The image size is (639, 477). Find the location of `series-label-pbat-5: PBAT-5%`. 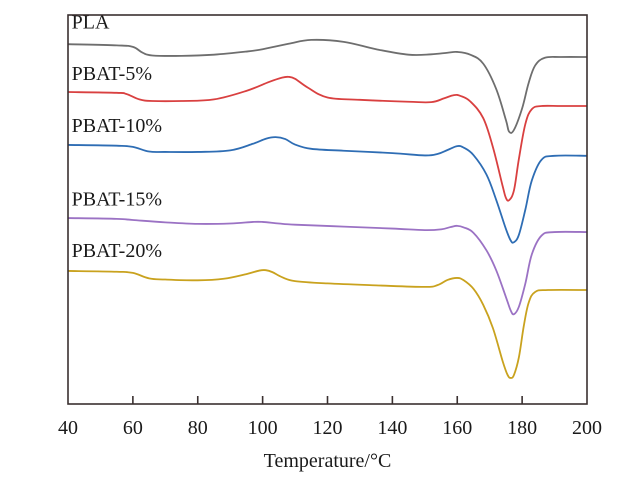

series-label-pbat-5: PBAT-5% is located at coordinates (112, 74).